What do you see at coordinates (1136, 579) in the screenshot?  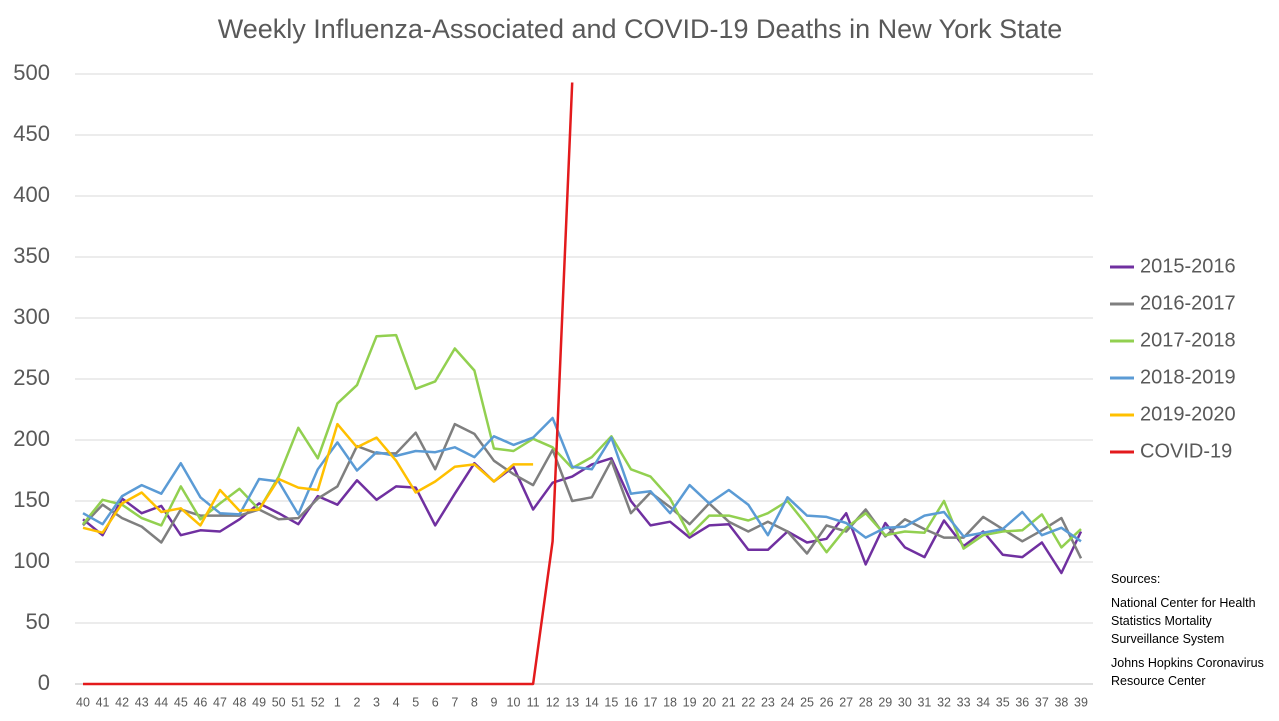 I see `source-note: Sources:` at bounding box center [1136, 579].